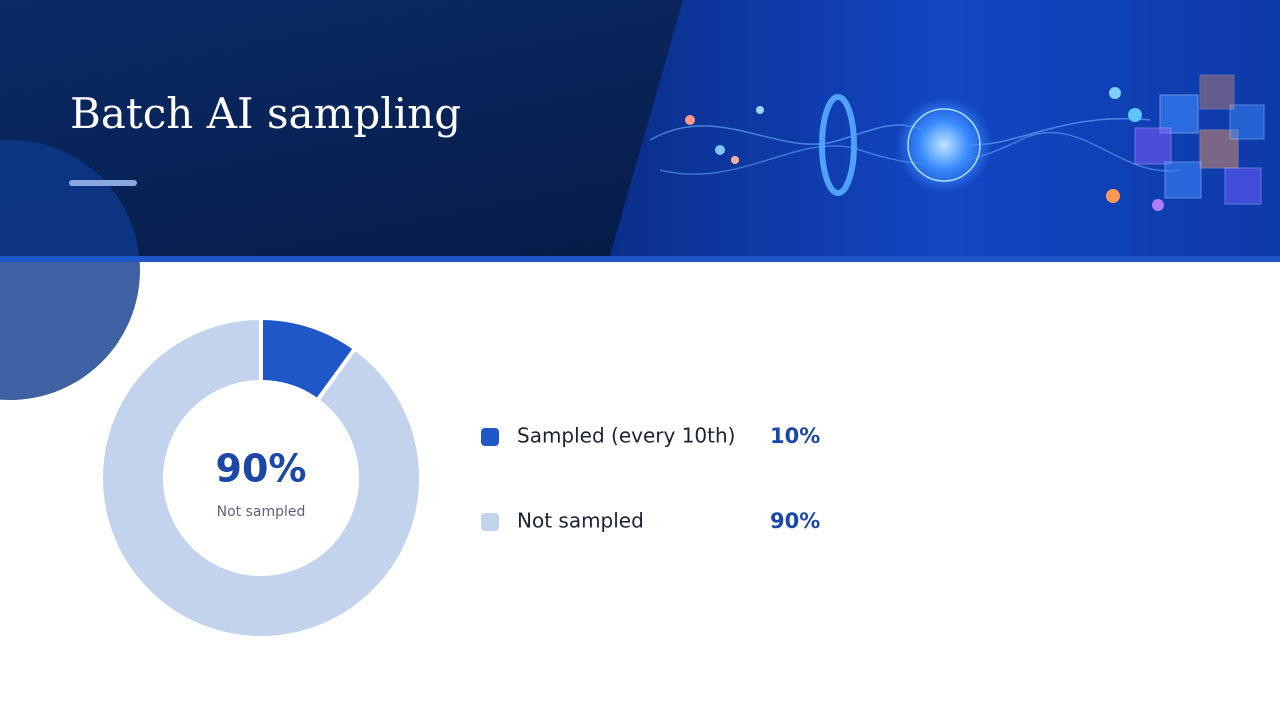 Image resolution: width=1280 pixels, height=720 pixels. I want to click on title-underline, so click(103, 183).